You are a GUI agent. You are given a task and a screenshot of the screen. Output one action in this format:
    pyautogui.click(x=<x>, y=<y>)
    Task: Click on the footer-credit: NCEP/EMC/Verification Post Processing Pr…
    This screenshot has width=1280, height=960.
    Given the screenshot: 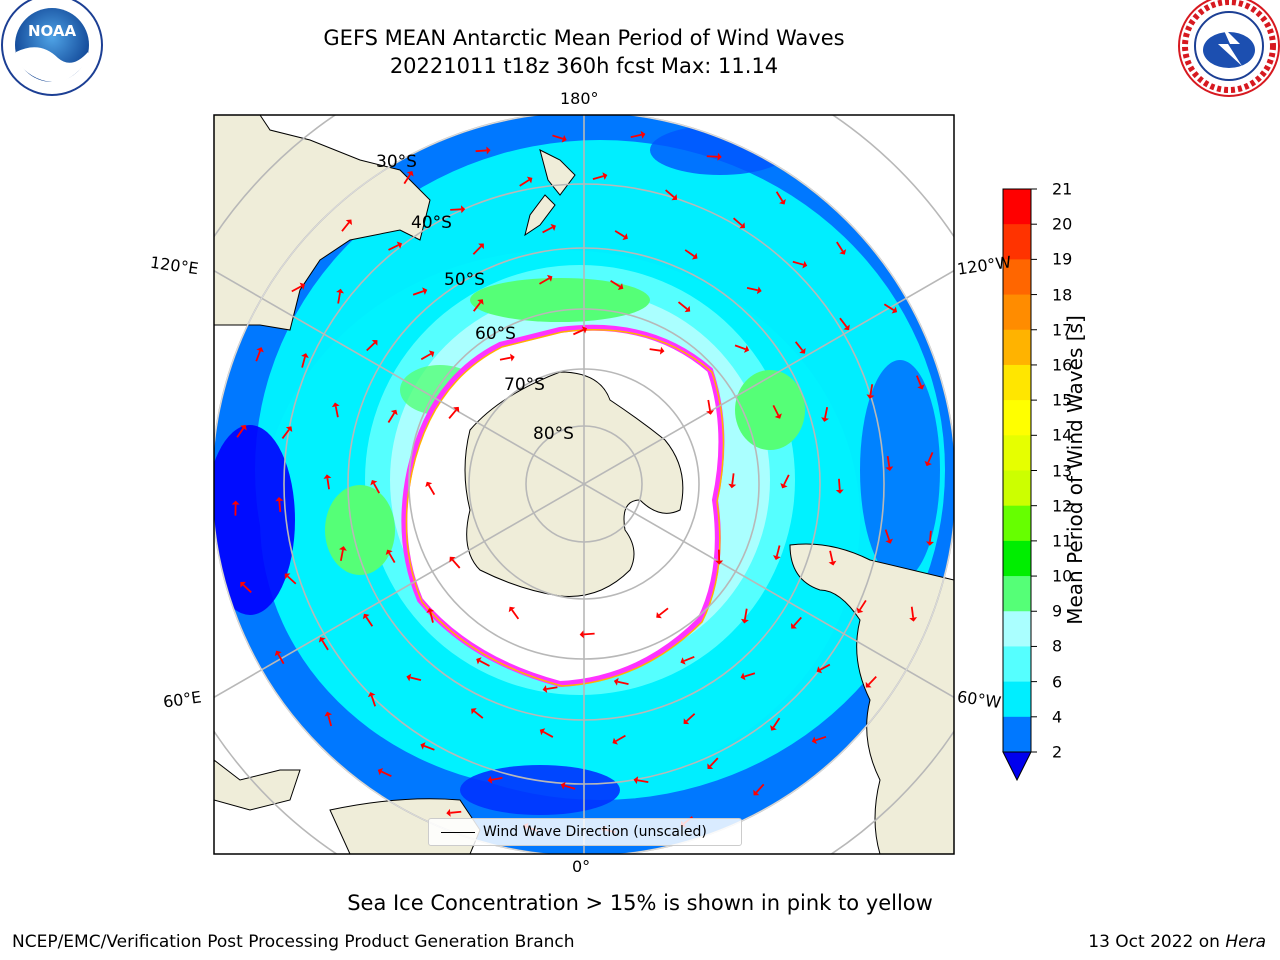 What is the action you would take?
    pyautogui.click(x=293, y=942)
    